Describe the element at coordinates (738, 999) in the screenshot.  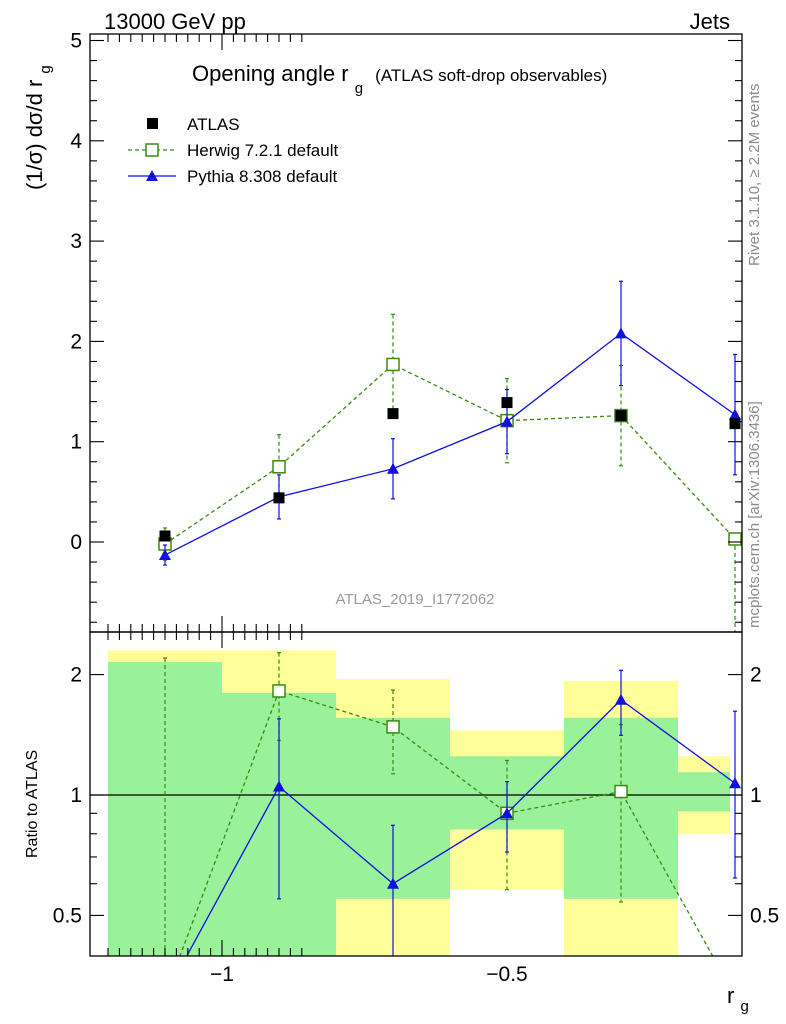
I see `x-axis-label: r g` at that location.